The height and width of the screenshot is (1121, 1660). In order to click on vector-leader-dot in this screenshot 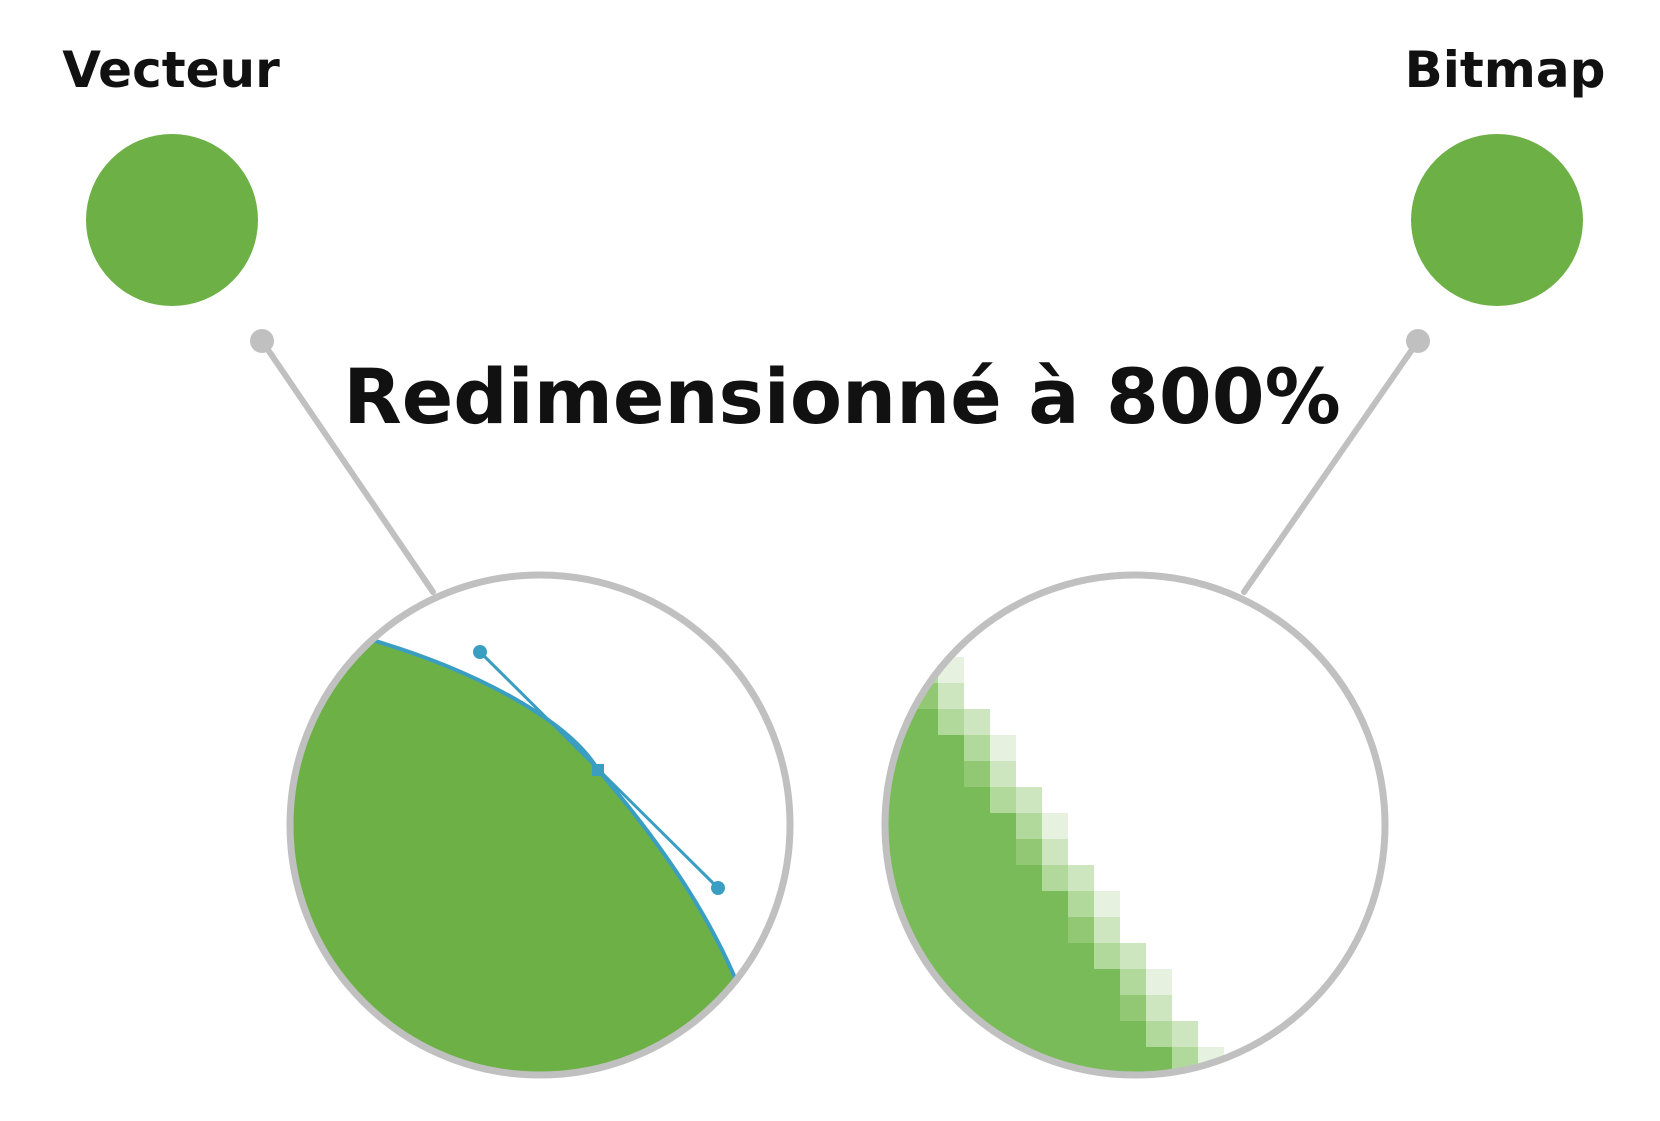, I will do `click(262, 341)`.